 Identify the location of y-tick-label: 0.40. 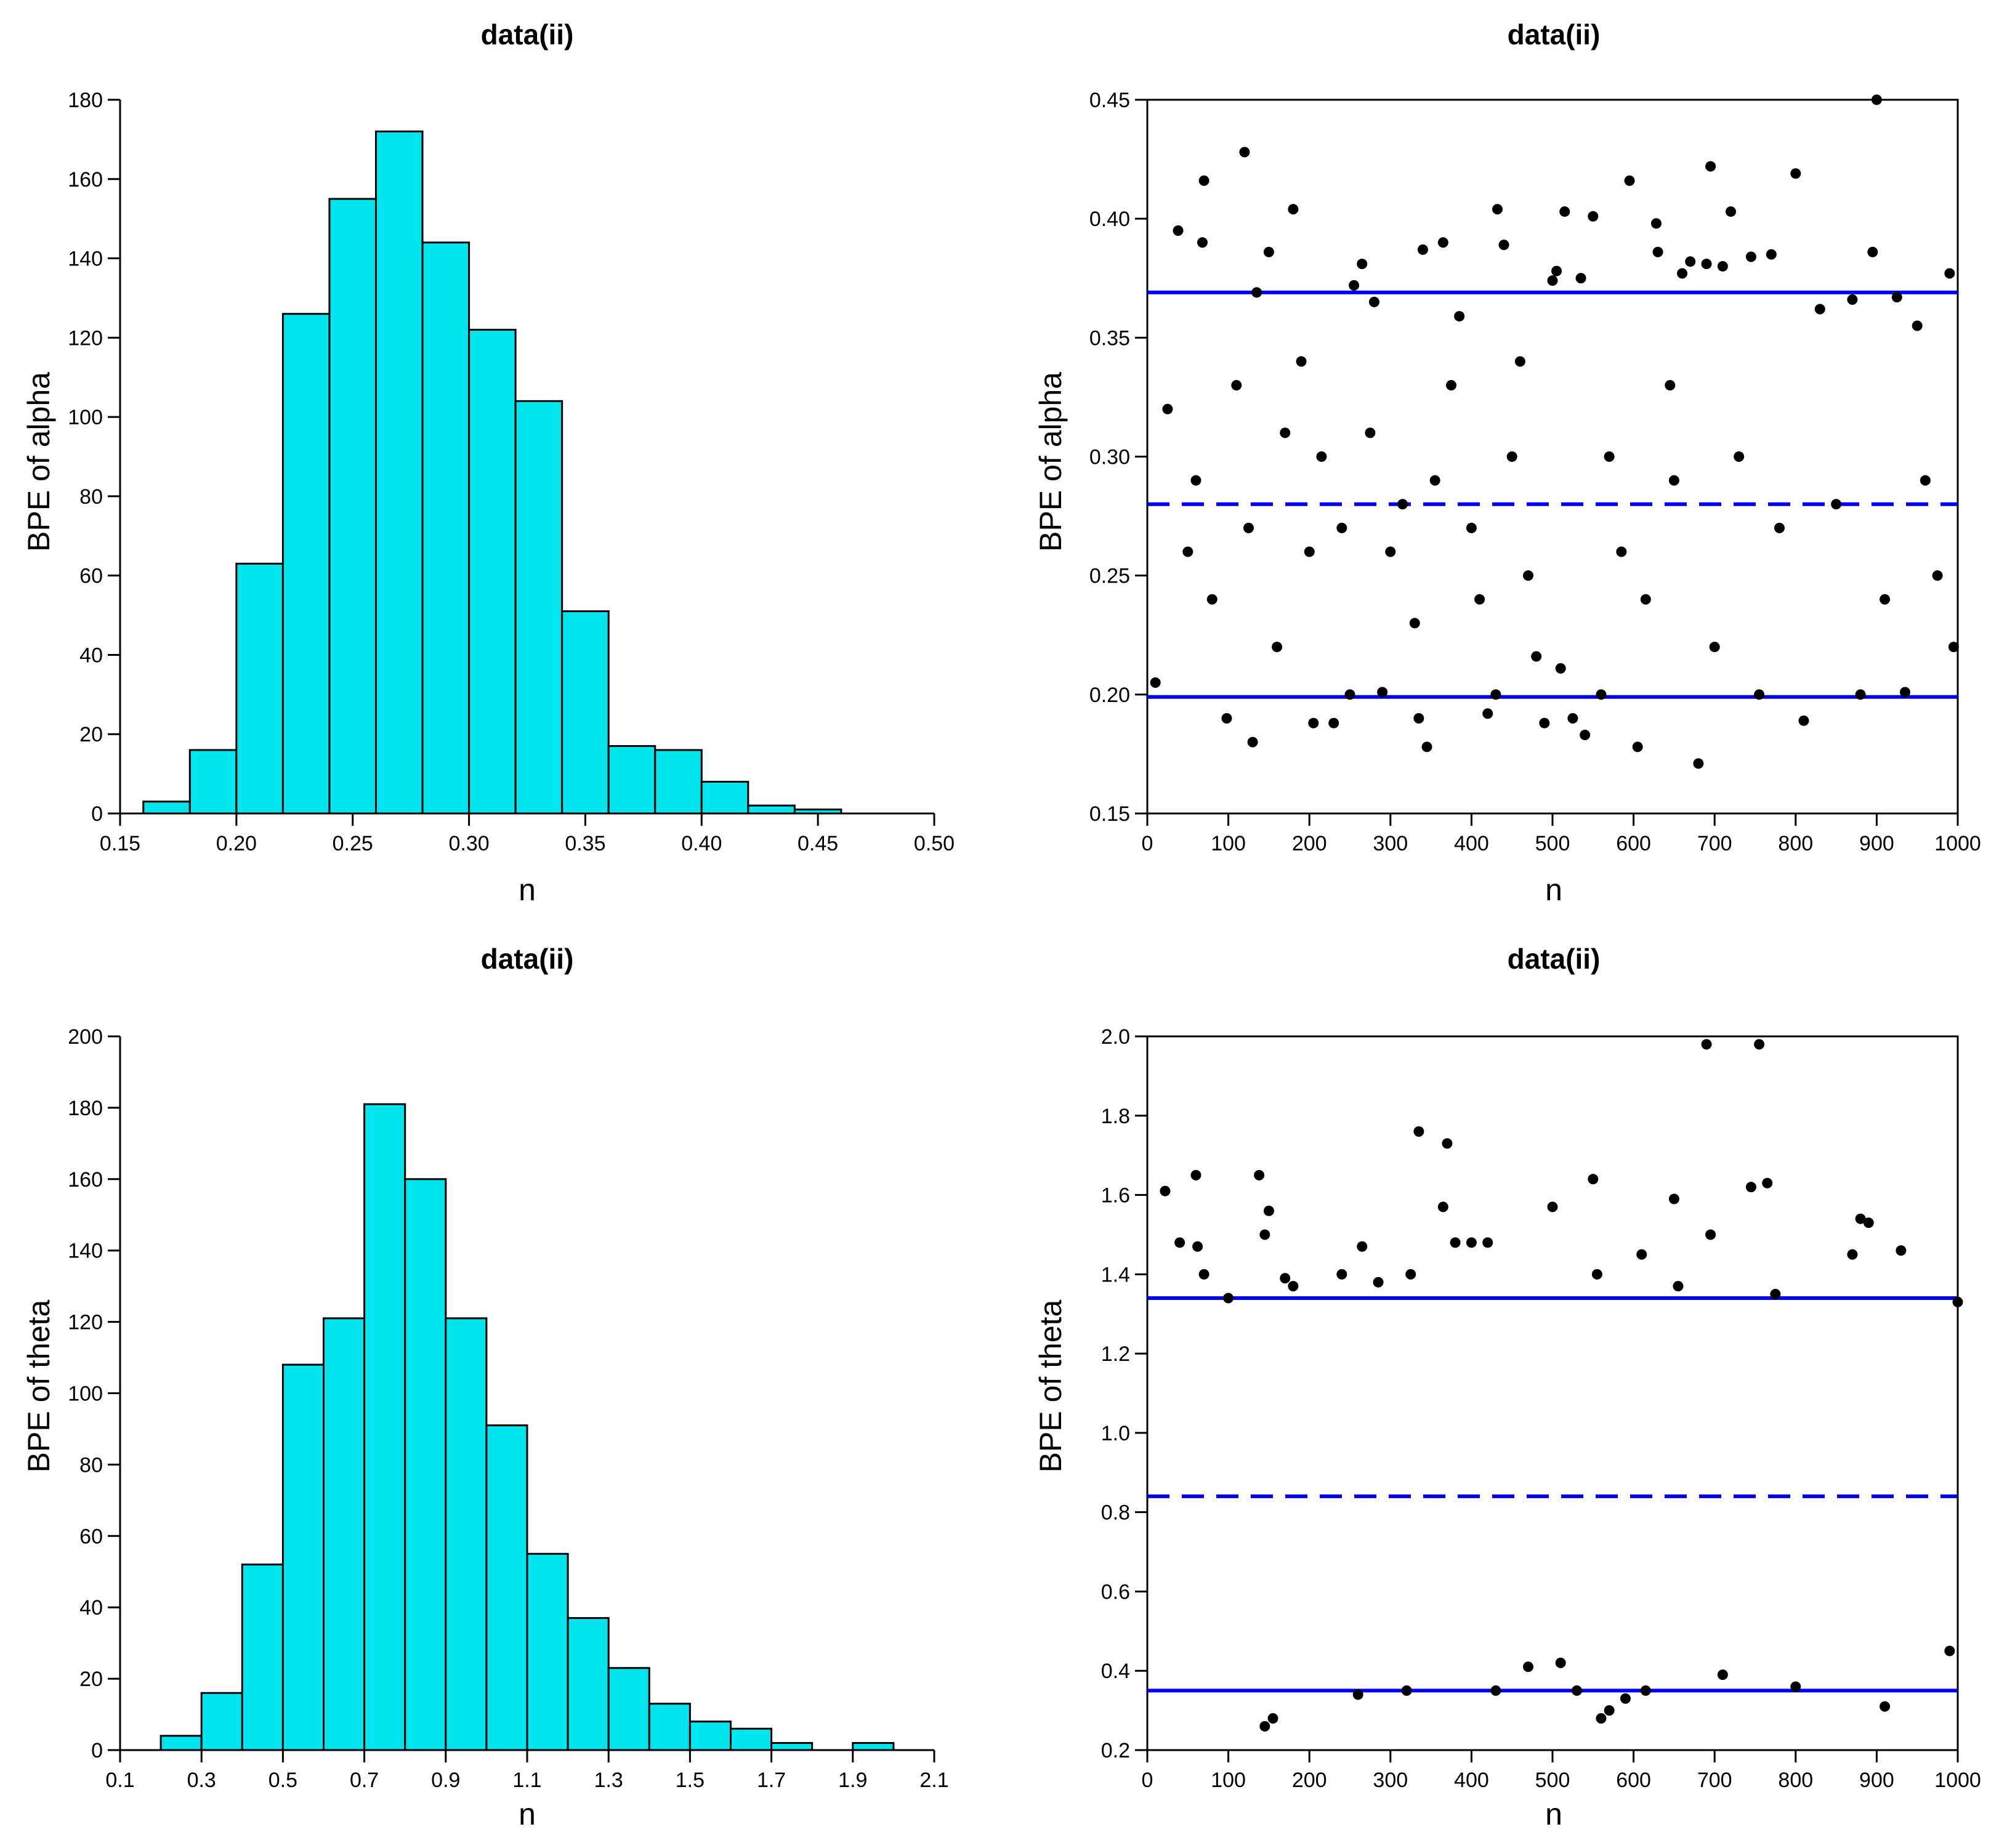
(1109, 219).